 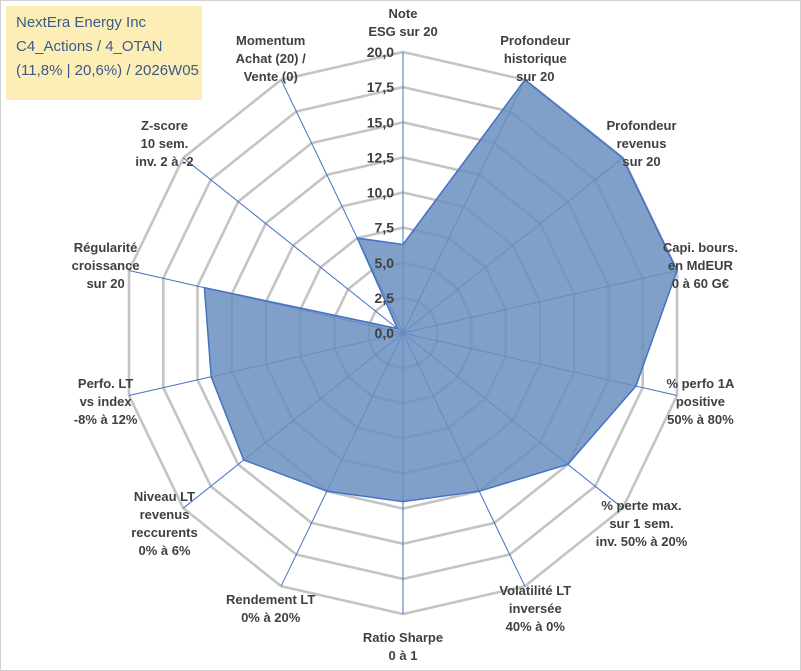 I want to click on axis-label-line: % perte max., so click(x=641, y=505).